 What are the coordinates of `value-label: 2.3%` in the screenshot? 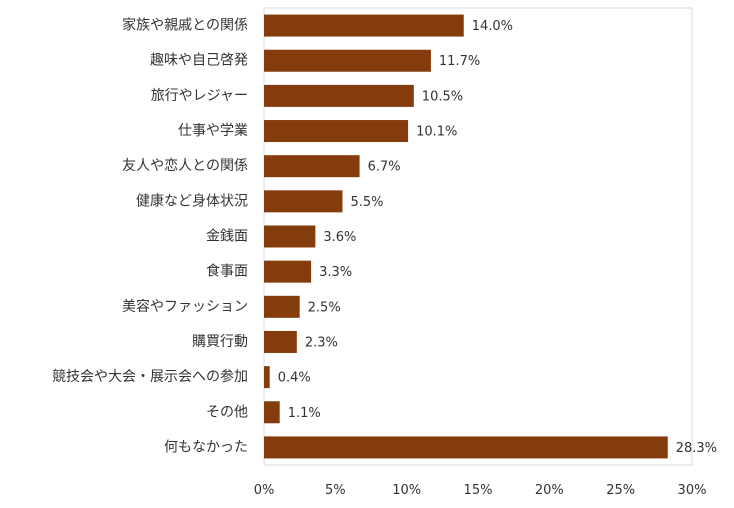 It's located at (321, 342).